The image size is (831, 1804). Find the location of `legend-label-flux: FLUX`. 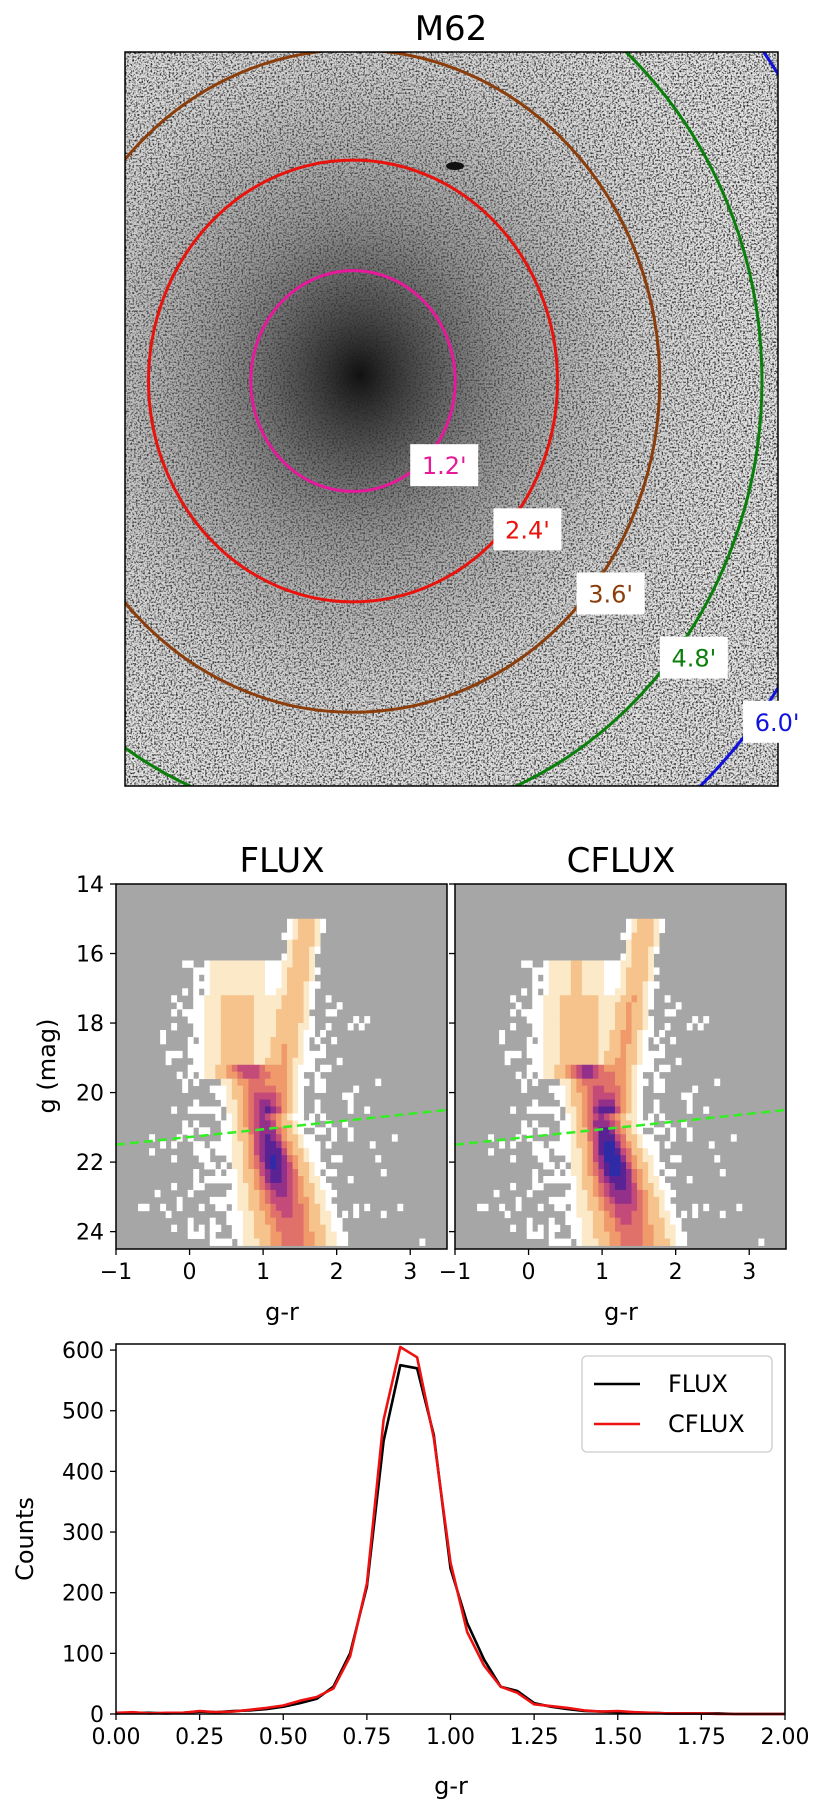

legend-label-flux: FLUX is located at coordinates (698, 1384).